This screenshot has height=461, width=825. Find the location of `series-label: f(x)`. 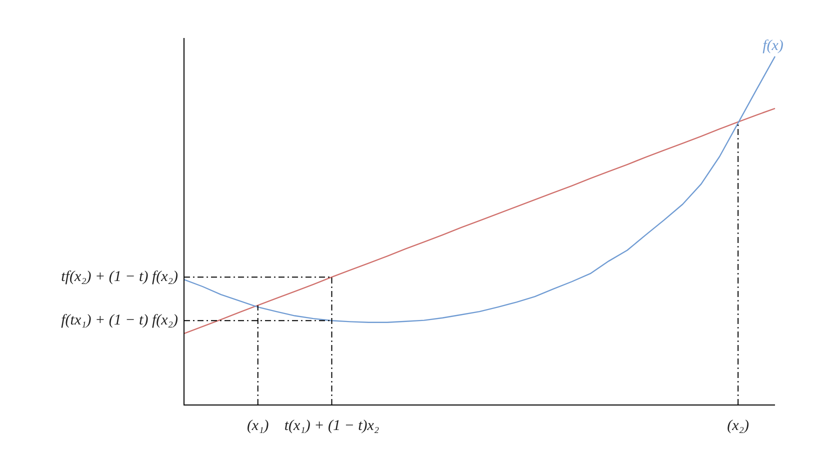

series-label: f(x) is located at coordinates (773, 46).